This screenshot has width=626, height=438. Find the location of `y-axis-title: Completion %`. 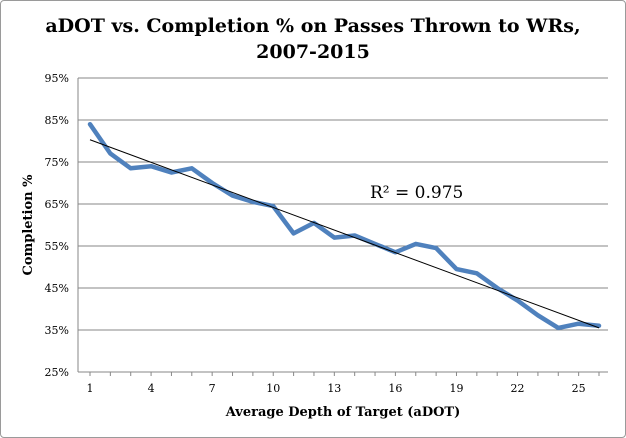

y-axis-title: Completion % is located at coordinates (28, 225).